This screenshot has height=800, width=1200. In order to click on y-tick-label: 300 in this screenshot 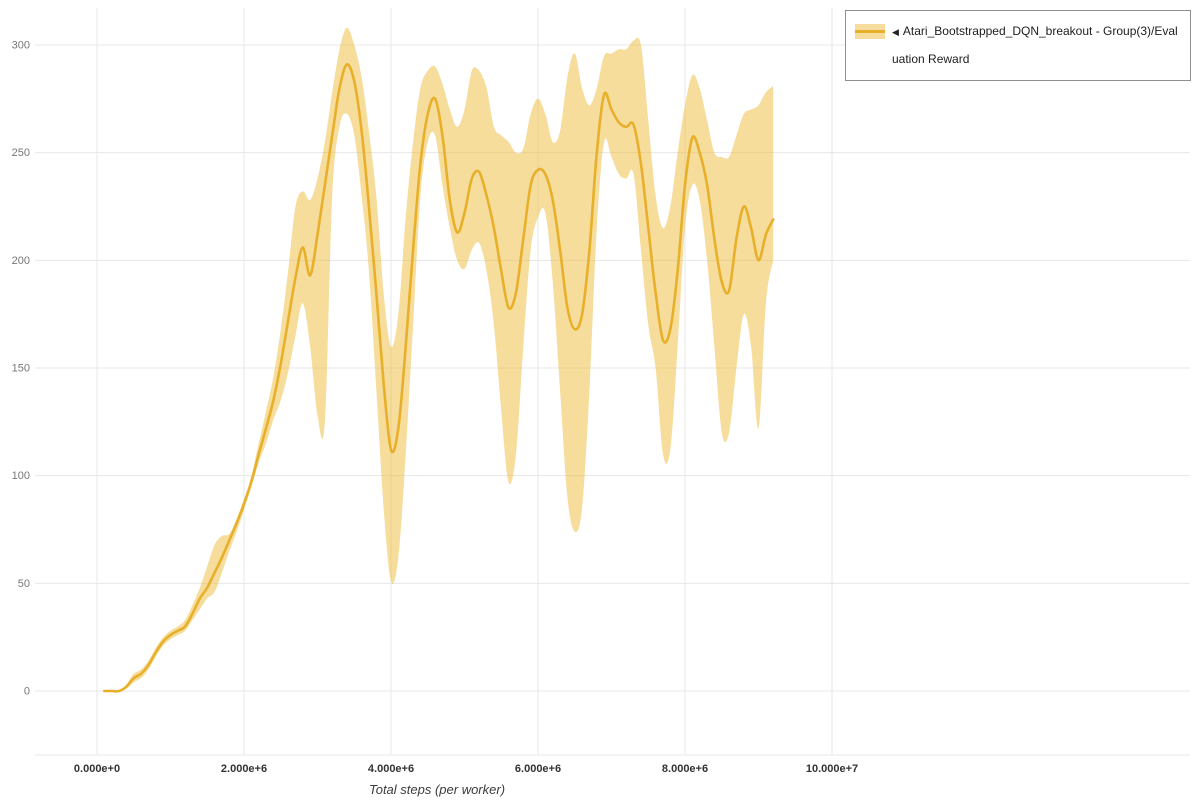, I will do `click(21, 46)`.